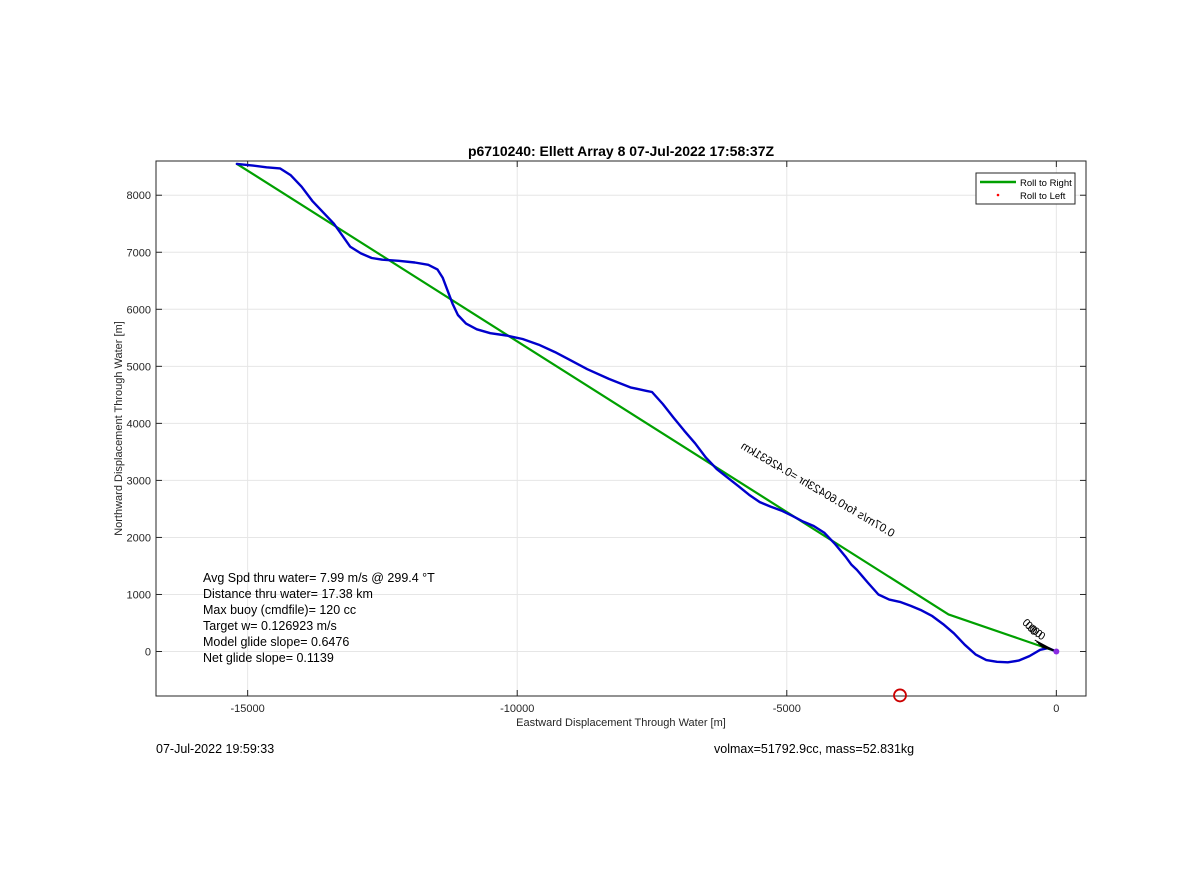 Image resolution: width=1200 pixels, height=889 pixels. What do you see at coordinates (279, 610) in the screenshot?
I see `stats-line: Max buoy (cmdfile)= 120 cc` at bounding box center [279, 610].